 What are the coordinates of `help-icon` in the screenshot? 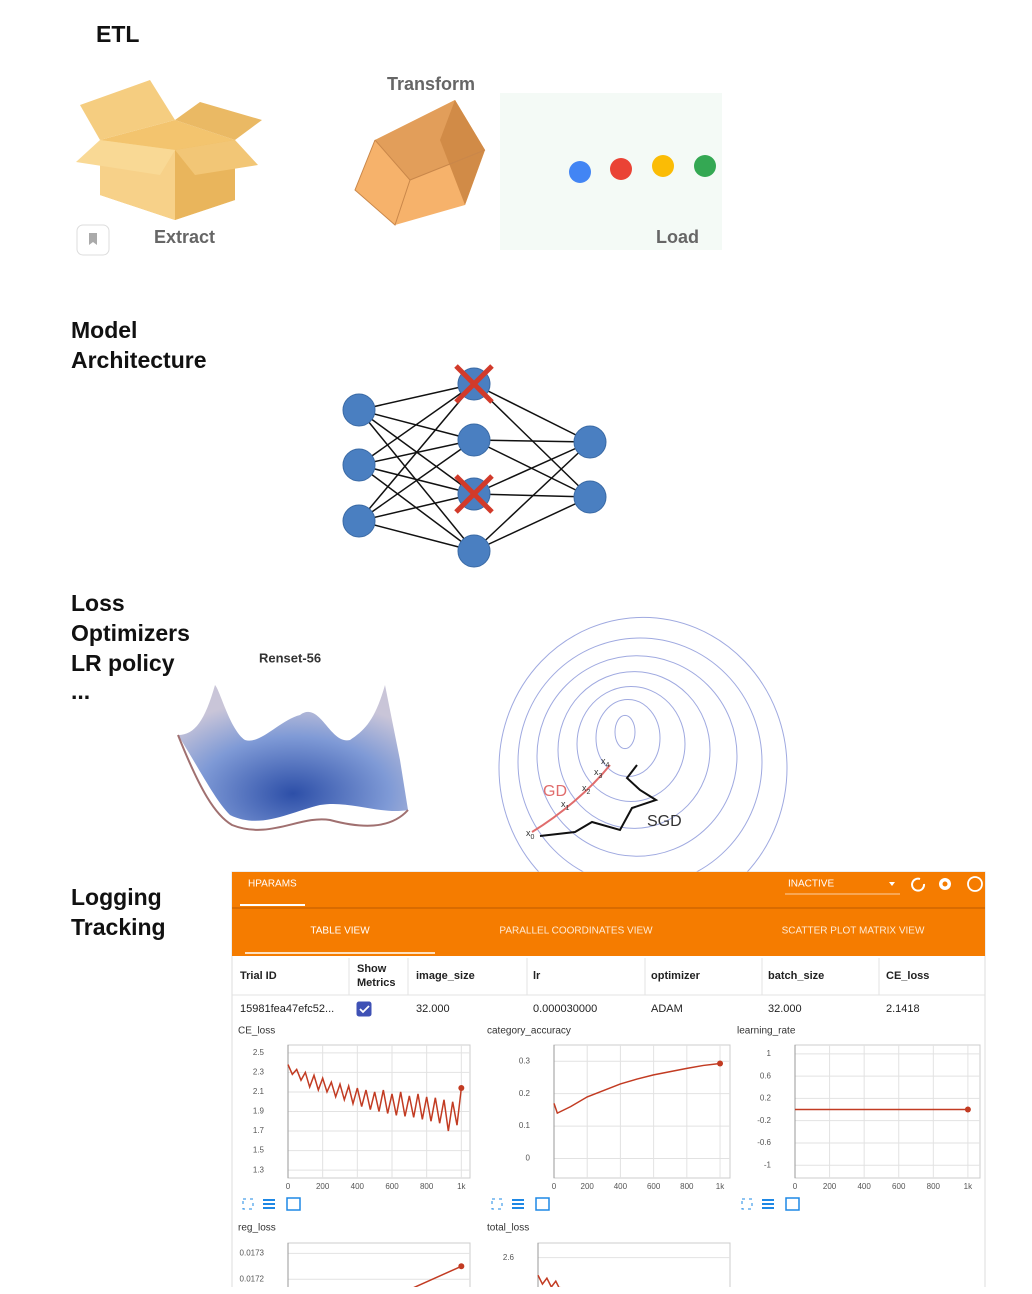 It's located at (975, 884).